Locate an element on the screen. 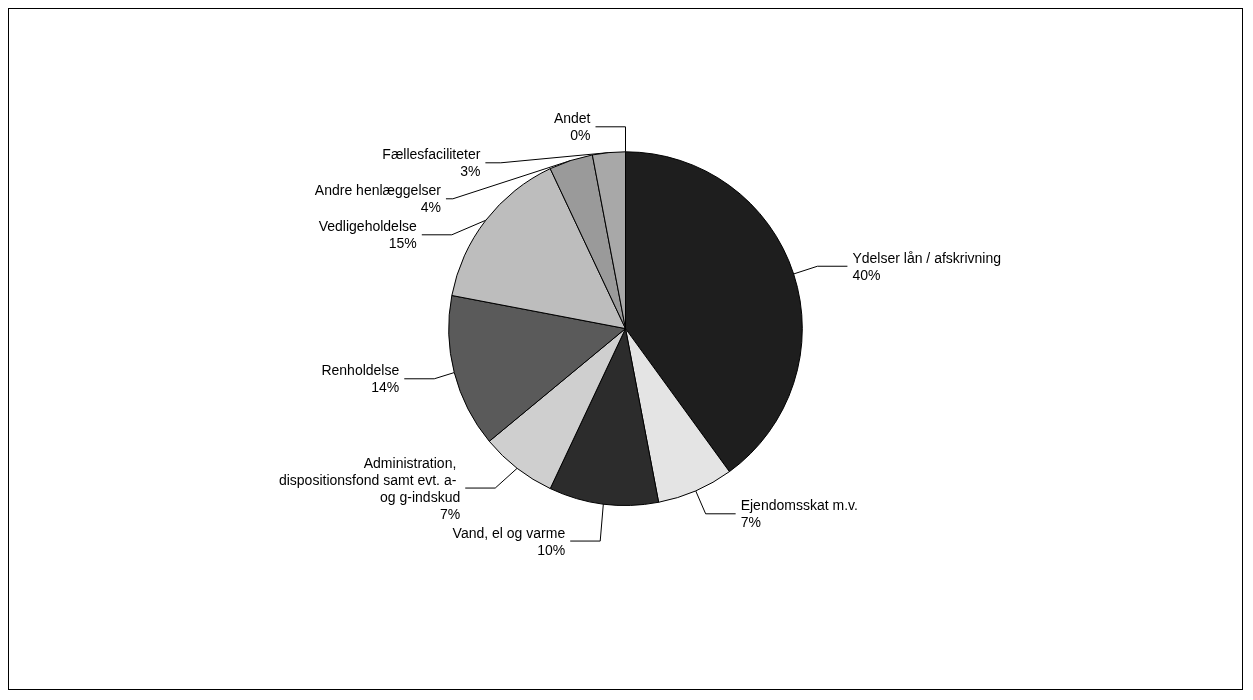  data-label: 40% is located at coordinates (866, 274).